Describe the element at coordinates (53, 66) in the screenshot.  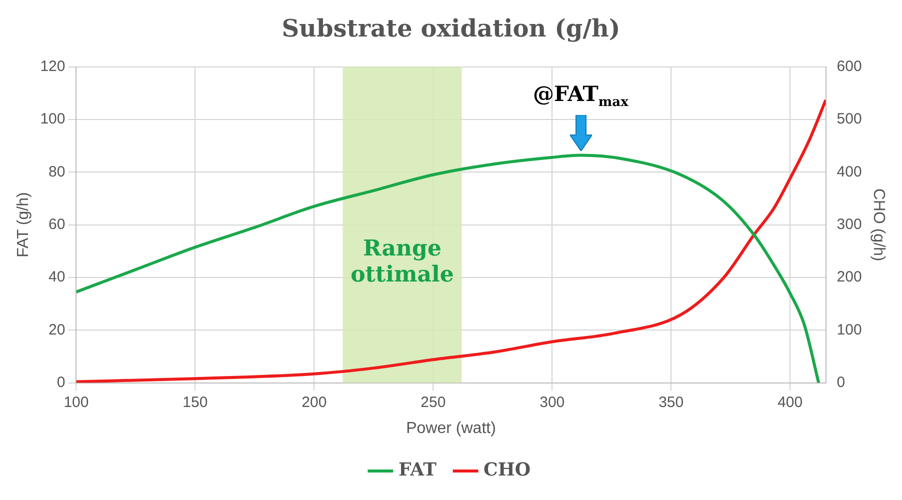
I see `y-tick-label: 120` at that location.